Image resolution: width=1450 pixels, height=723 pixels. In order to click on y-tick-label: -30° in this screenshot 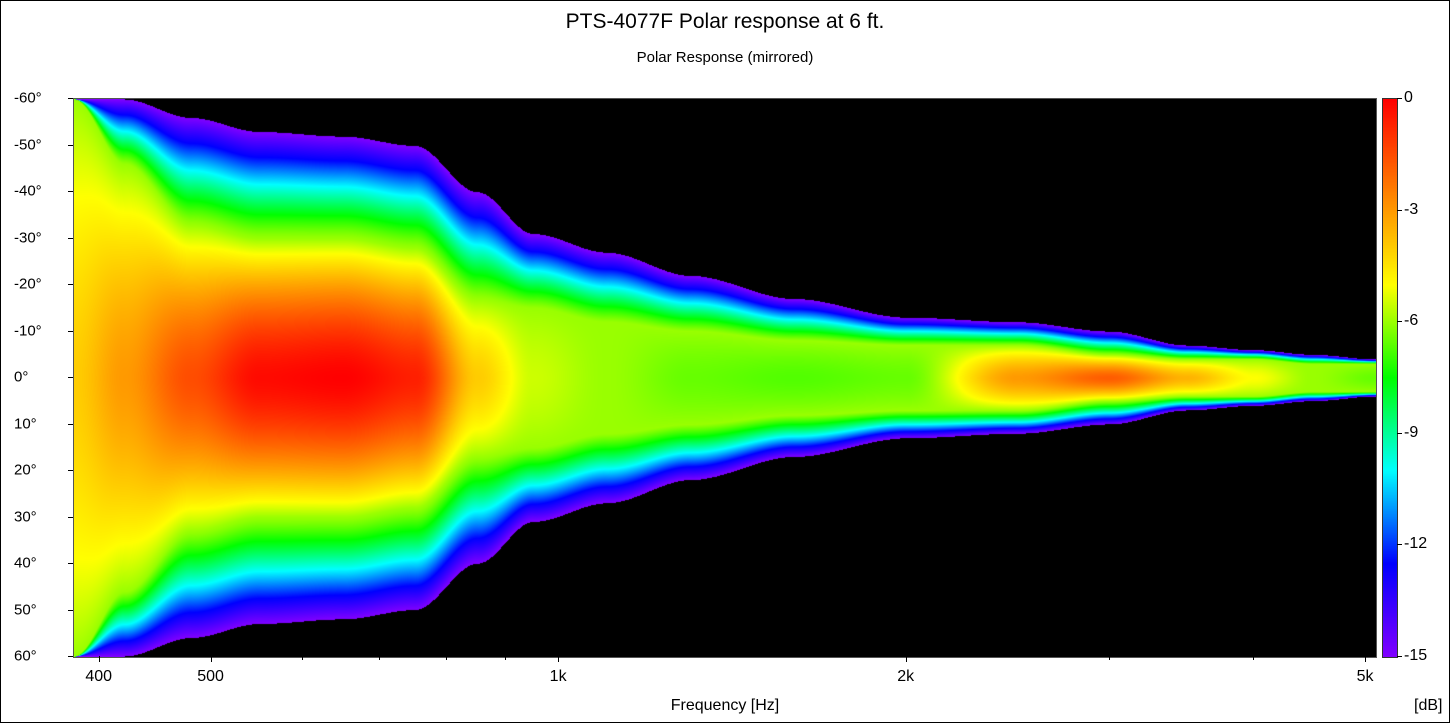, I will do `click(28, 237)`.